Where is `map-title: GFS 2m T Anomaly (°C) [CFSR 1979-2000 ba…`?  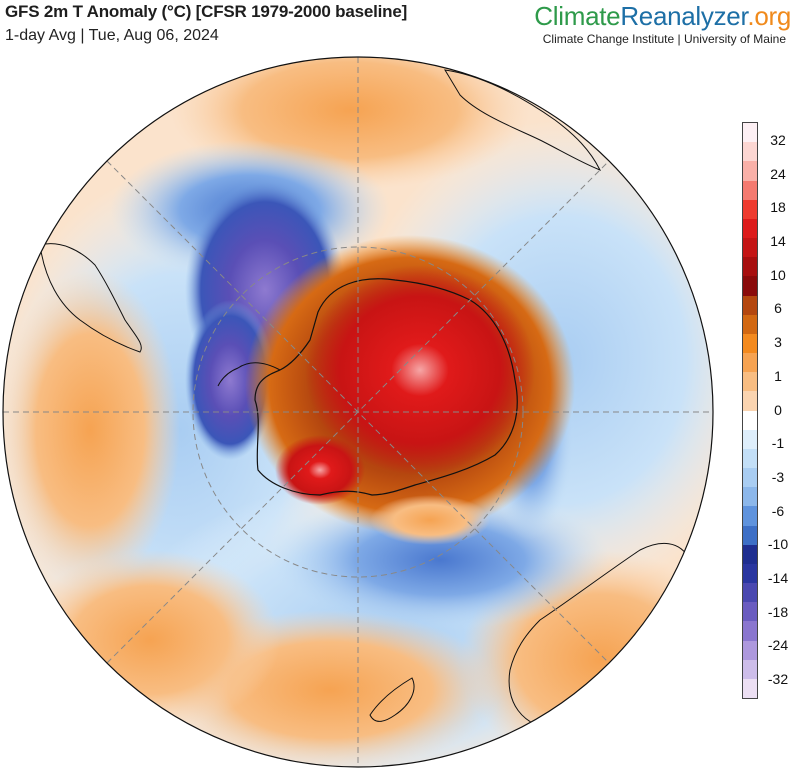
map-title: GFS 2m T Anomaly (°C) [CFSR 1979-2000 ba… is located at coordinates (206, 11).